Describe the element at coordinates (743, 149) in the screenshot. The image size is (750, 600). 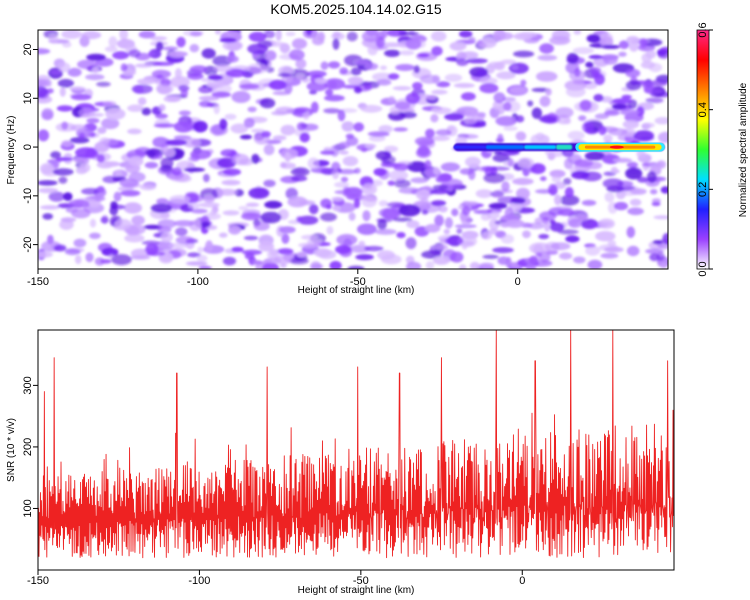
I see `colorbar-label: Normalized spectral amplitude` at that location.